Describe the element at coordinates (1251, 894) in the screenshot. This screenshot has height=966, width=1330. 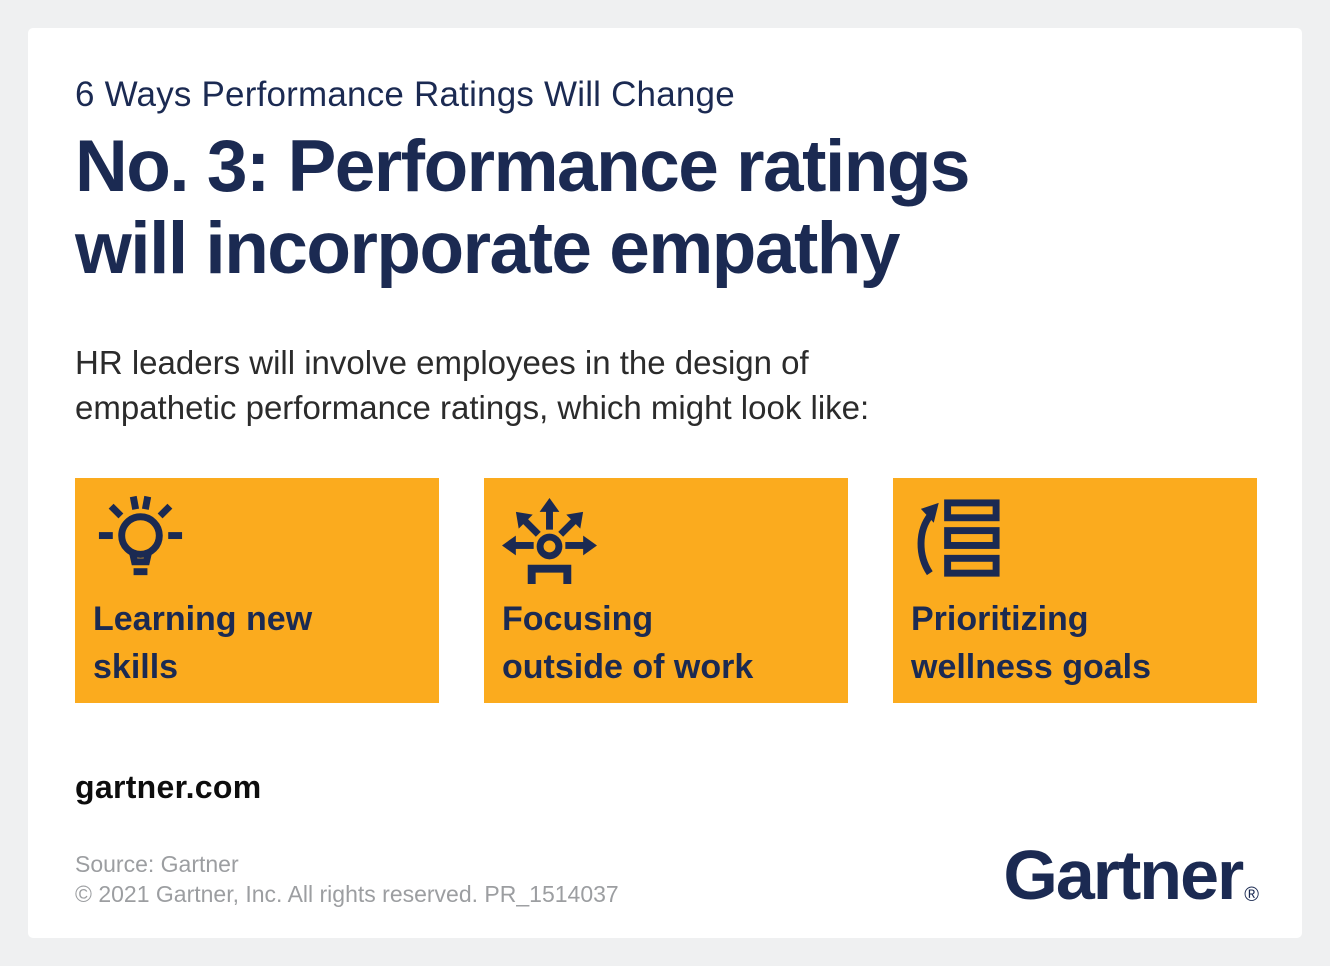
I see `registered-trademark-icon: ®` at that location.